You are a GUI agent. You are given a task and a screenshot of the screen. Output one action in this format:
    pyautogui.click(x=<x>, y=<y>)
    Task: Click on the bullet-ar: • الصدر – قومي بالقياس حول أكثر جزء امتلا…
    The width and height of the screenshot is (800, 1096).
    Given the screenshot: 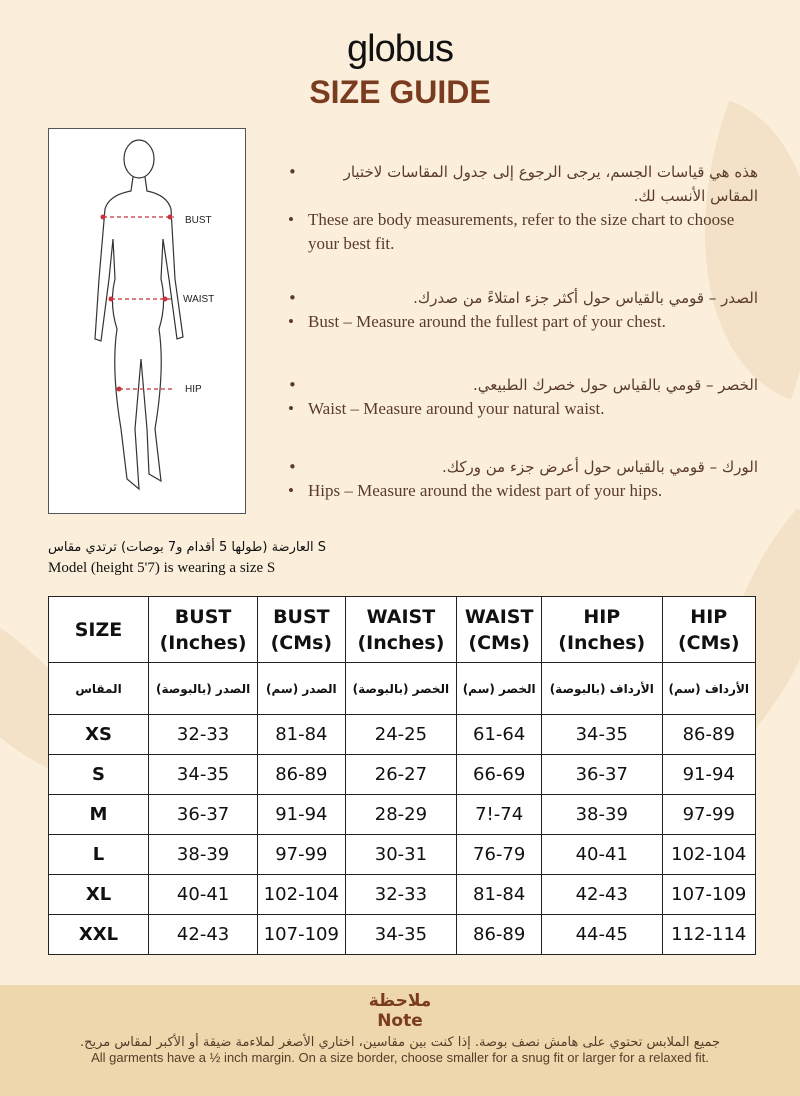 What is the action you would take?
    pyautogui.click(x=523, y=298)
    